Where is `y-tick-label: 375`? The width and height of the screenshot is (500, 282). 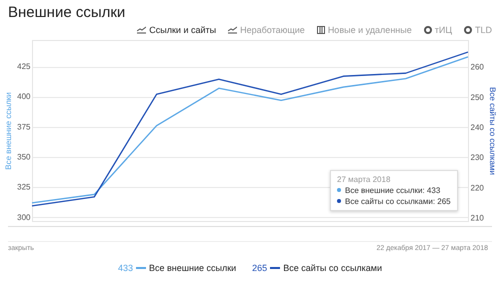
y-tick-label: 375 is located at coordinates (24, 127).